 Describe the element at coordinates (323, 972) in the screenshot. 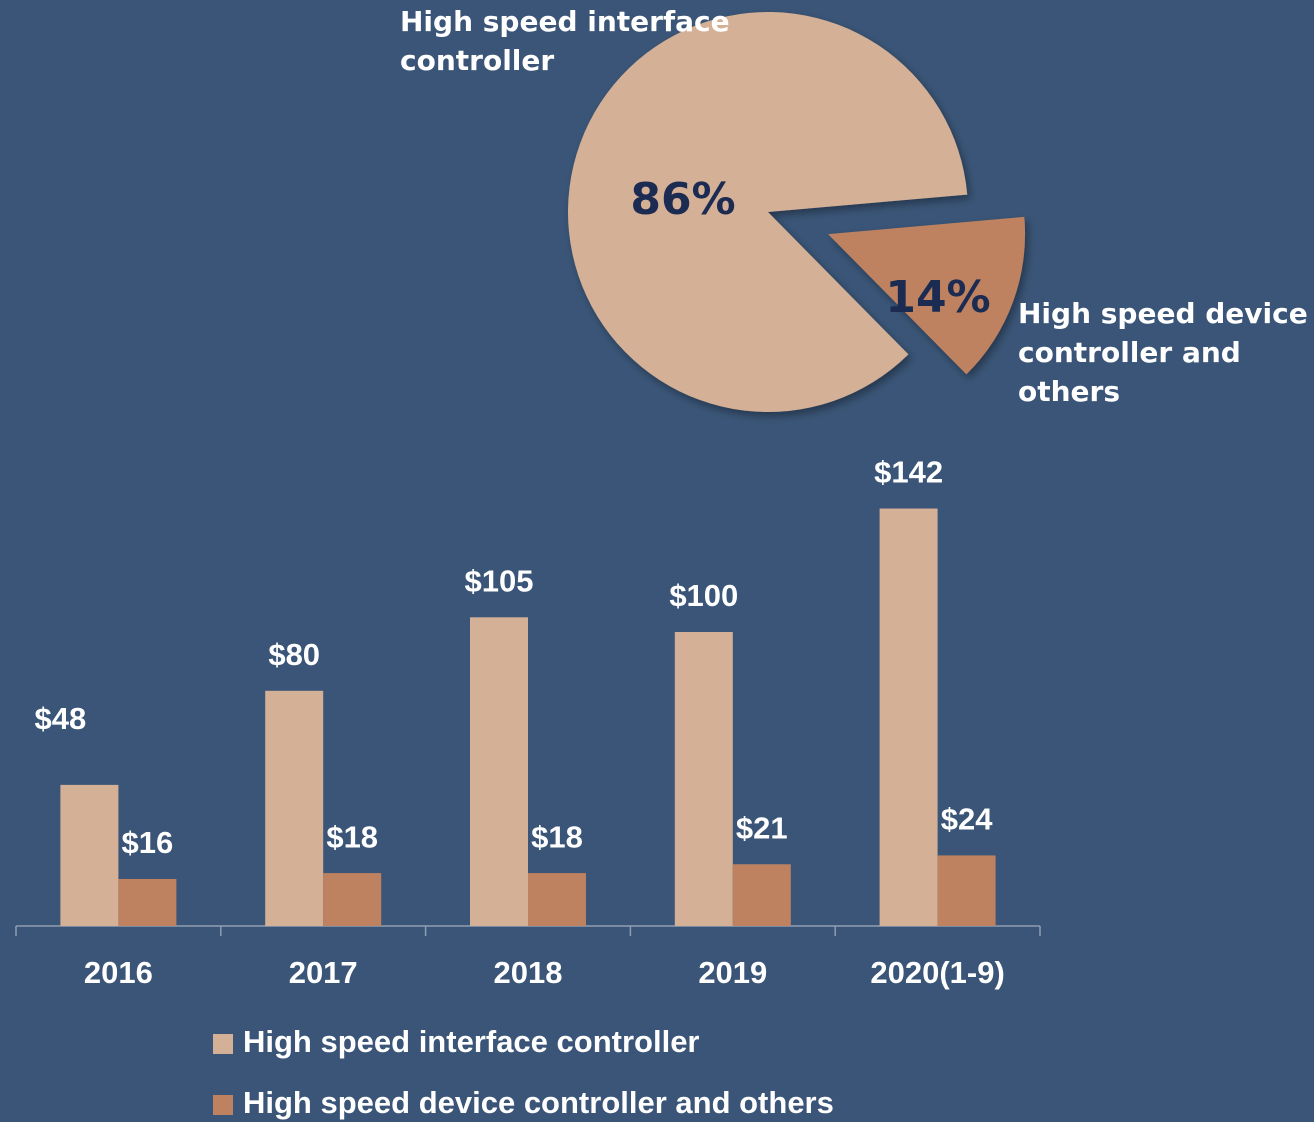

I see `x-tick-label: 2017` at that location.